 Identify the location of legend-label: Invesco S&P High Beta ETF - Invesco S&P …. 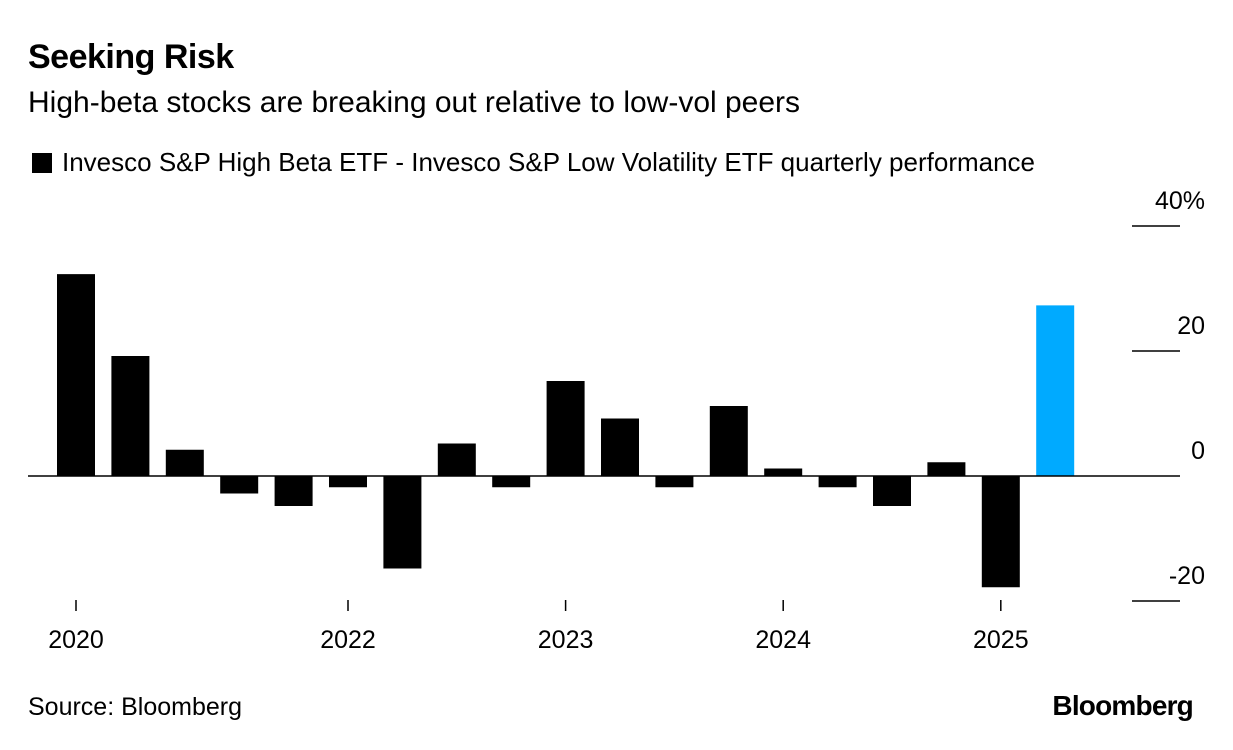
(549, 162).